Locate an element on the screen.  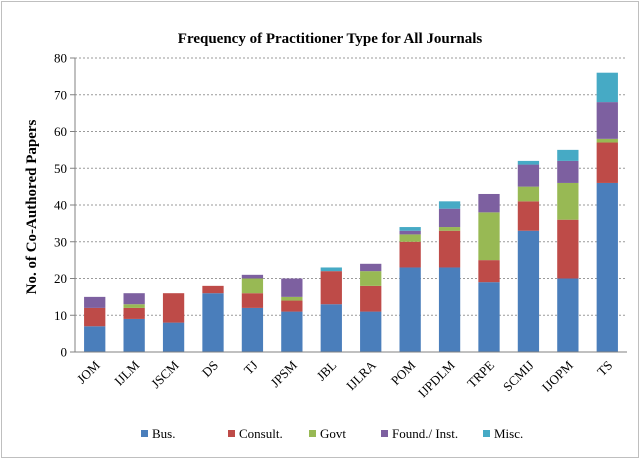
y-axis-label: No. of Co-Authored Papers is located at coordinates (32, 206).